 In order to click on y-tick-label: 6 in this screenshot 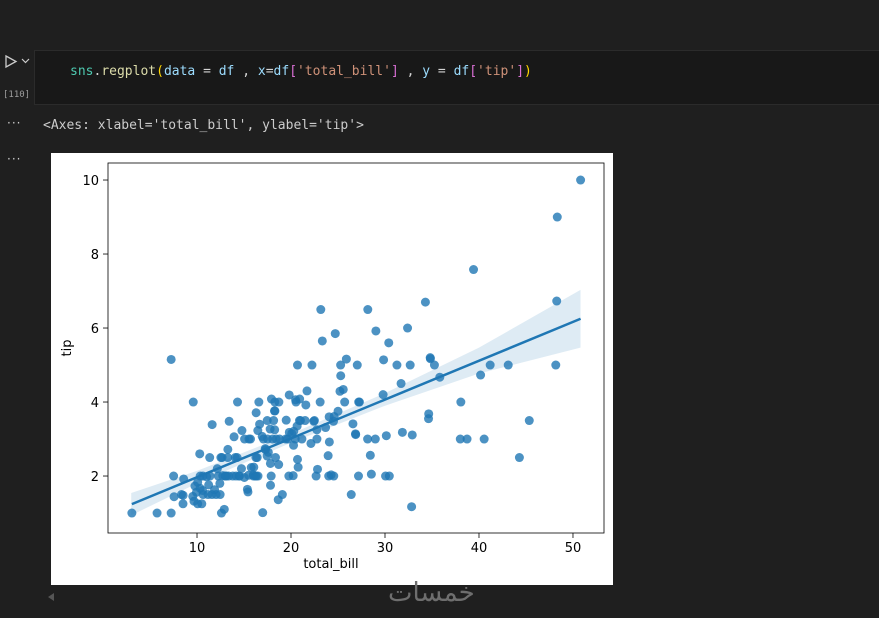, I will do `click(95, 329)`.